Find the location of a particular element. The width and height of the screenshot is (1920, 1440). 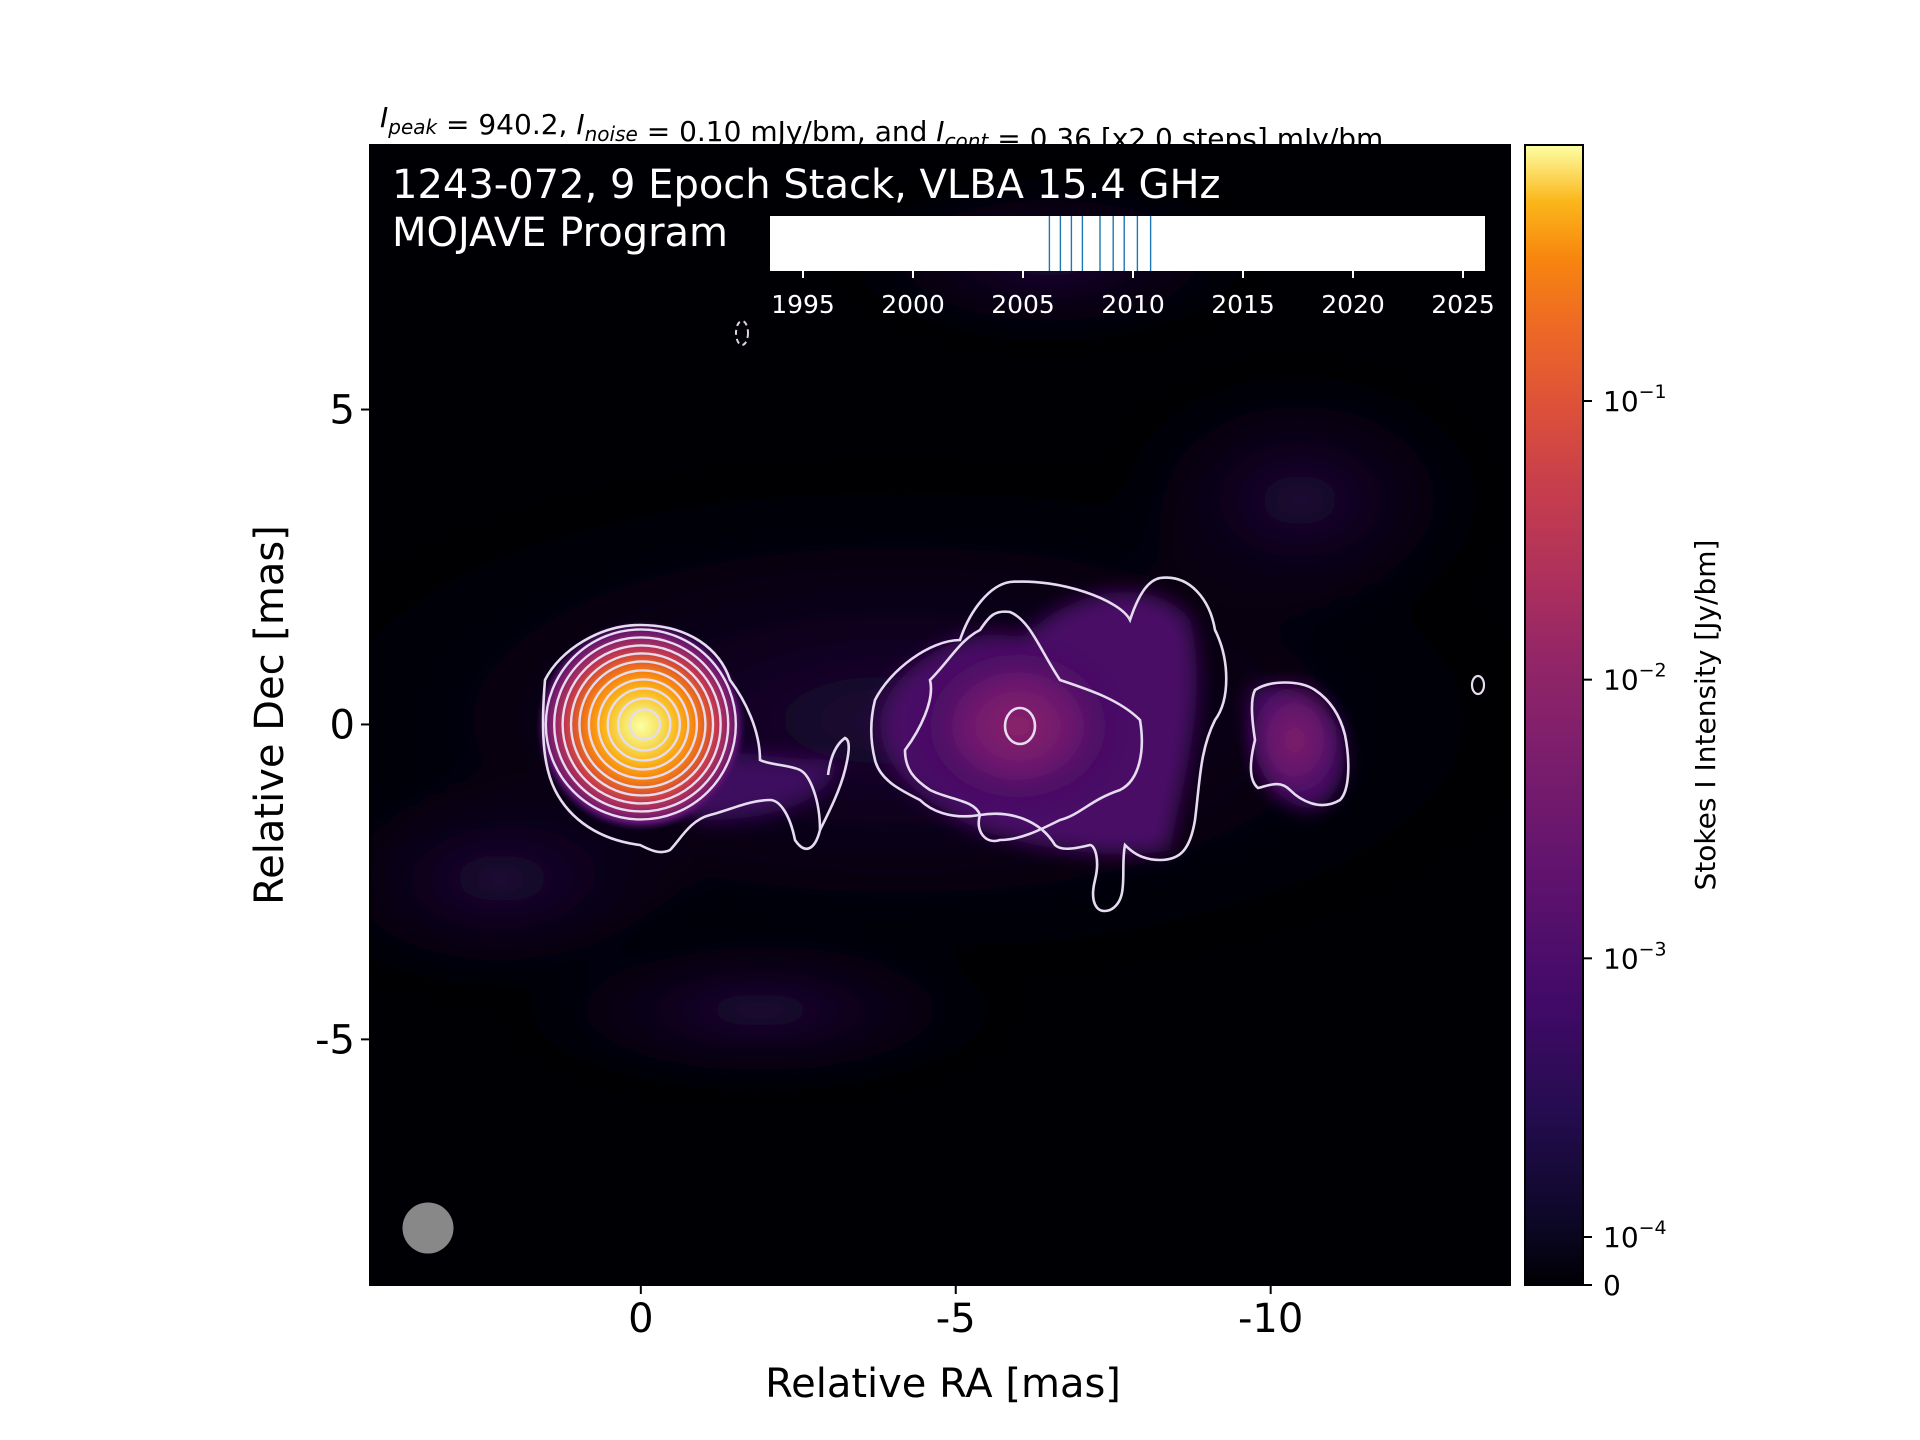

colorbar-tick-label-0: 10⁻¹ is located at coordinates (1635, 399).